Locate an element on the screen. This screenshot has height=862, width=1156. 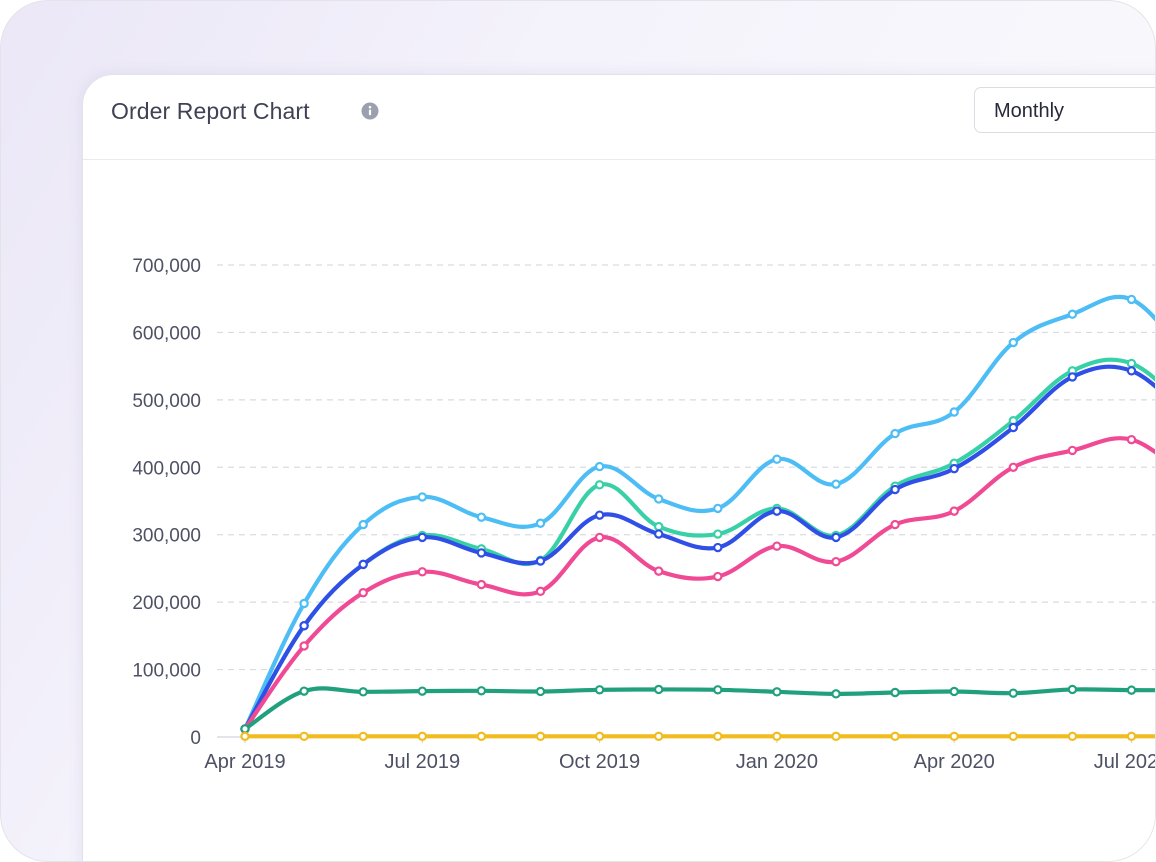
y-tick-label: 500,000 is located at coordinates (166, 401).